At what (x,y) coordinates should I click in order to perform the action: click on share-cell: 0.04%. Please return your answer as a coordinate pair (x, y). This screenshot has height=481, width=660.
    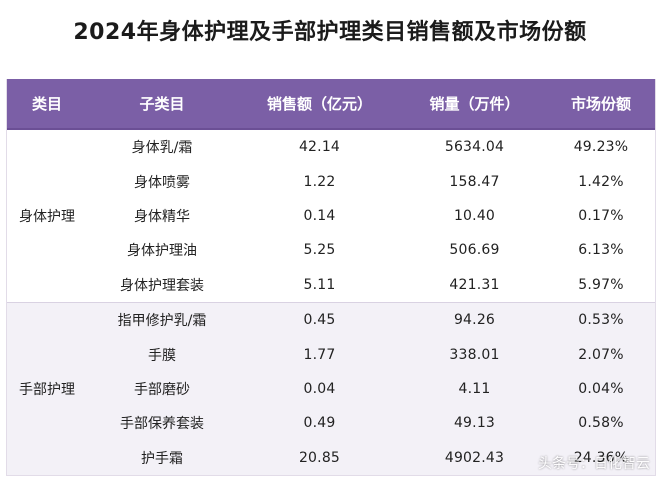
    Looking at the image, I should click on (601, 388).